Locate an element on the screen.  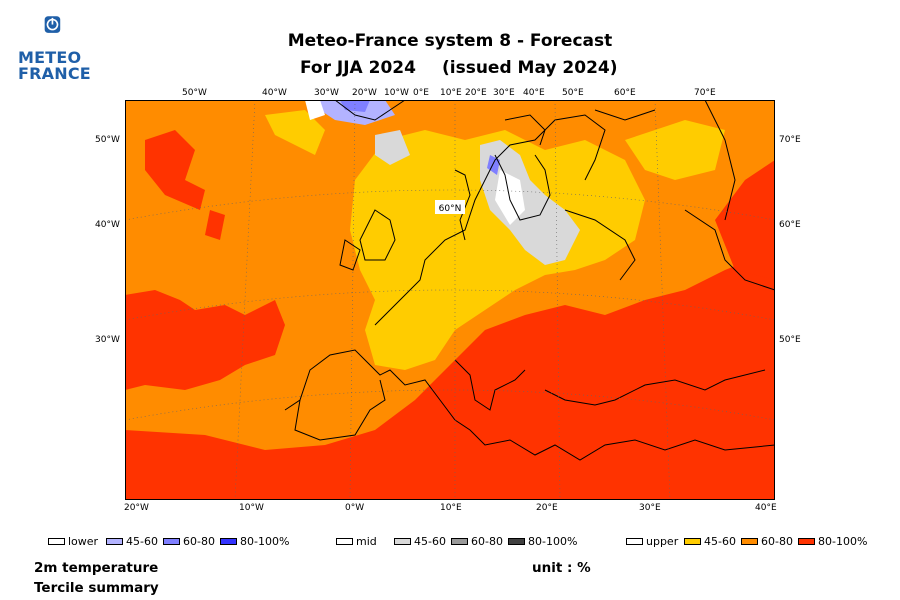
top-label-30w: 30°W is located at coordinates (326, 93).